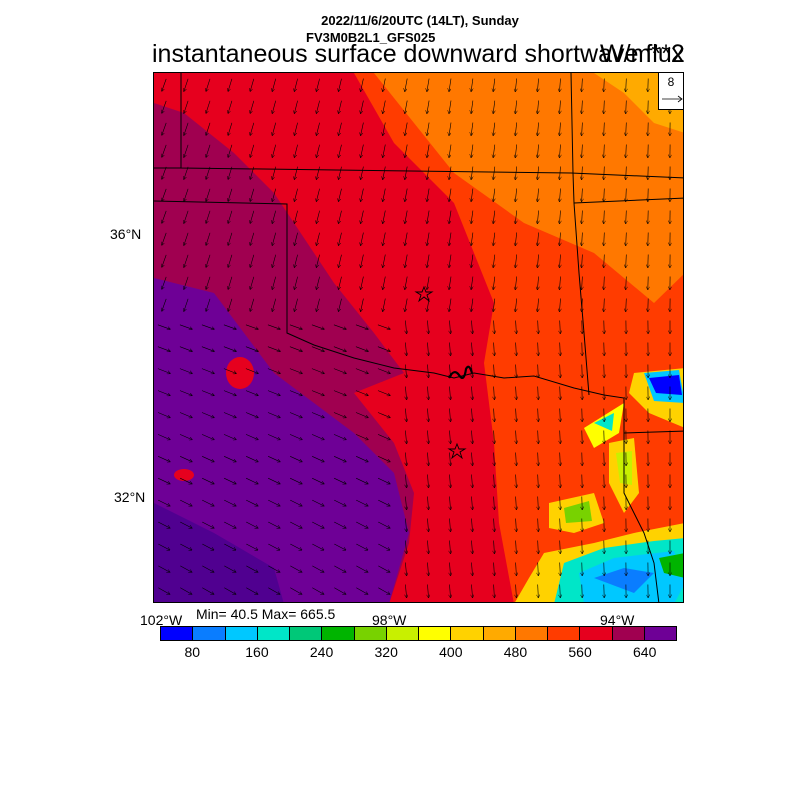  What do you see at coordinates (528, 188) in the screenshot?
I see `field-orange` at bounding box center [528, 188].